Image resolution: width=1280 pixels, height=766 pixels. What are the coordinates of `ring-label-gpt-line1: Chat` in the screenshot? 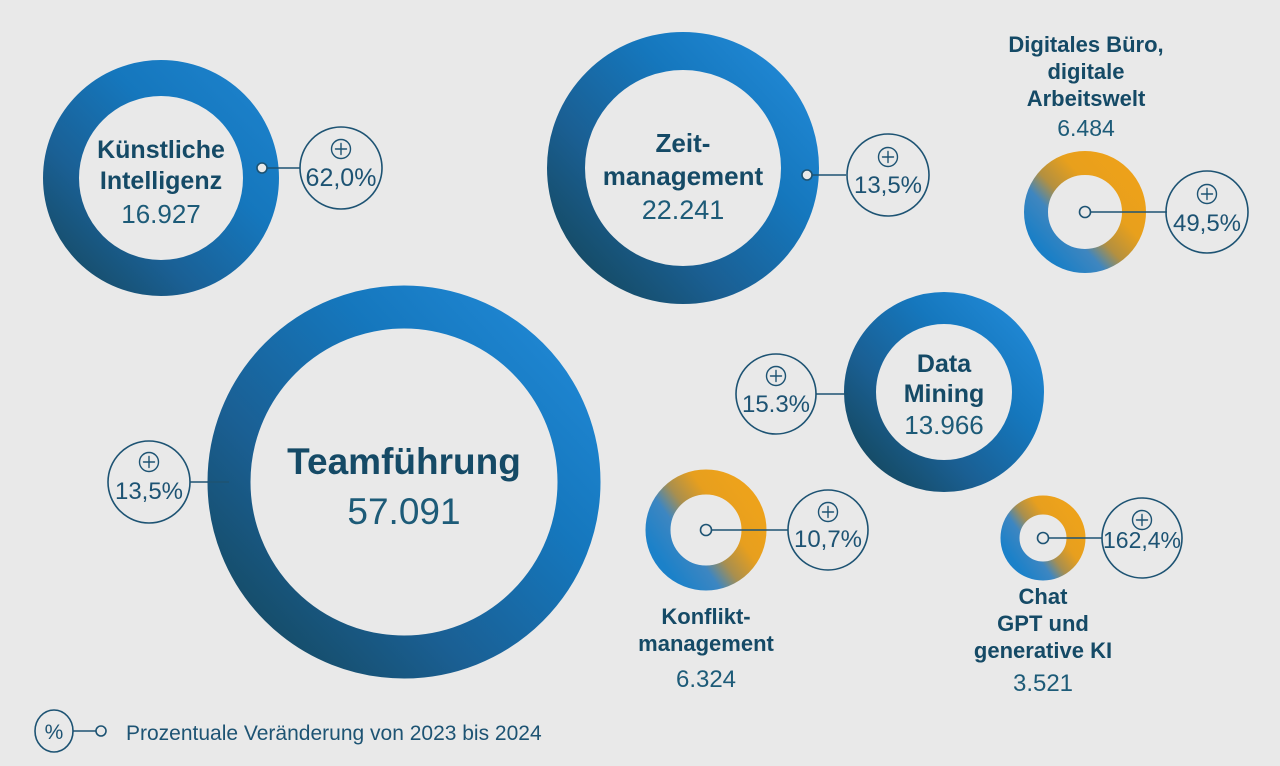 It's located at (1044, 596).